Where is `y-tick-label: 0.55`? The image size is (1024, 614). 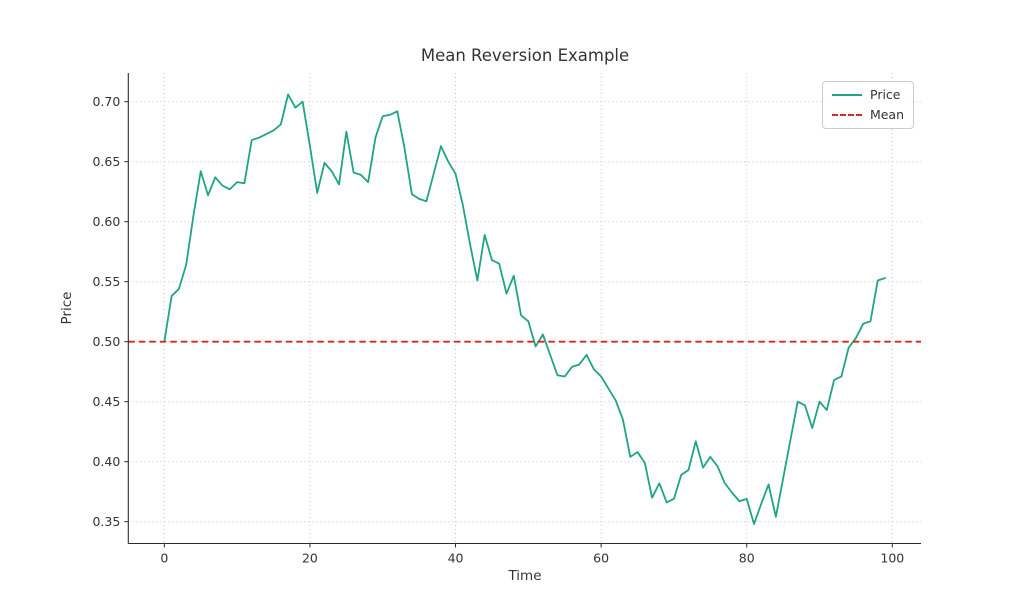 y-tick-label: 0.55 is located at coordinates (106, 281).